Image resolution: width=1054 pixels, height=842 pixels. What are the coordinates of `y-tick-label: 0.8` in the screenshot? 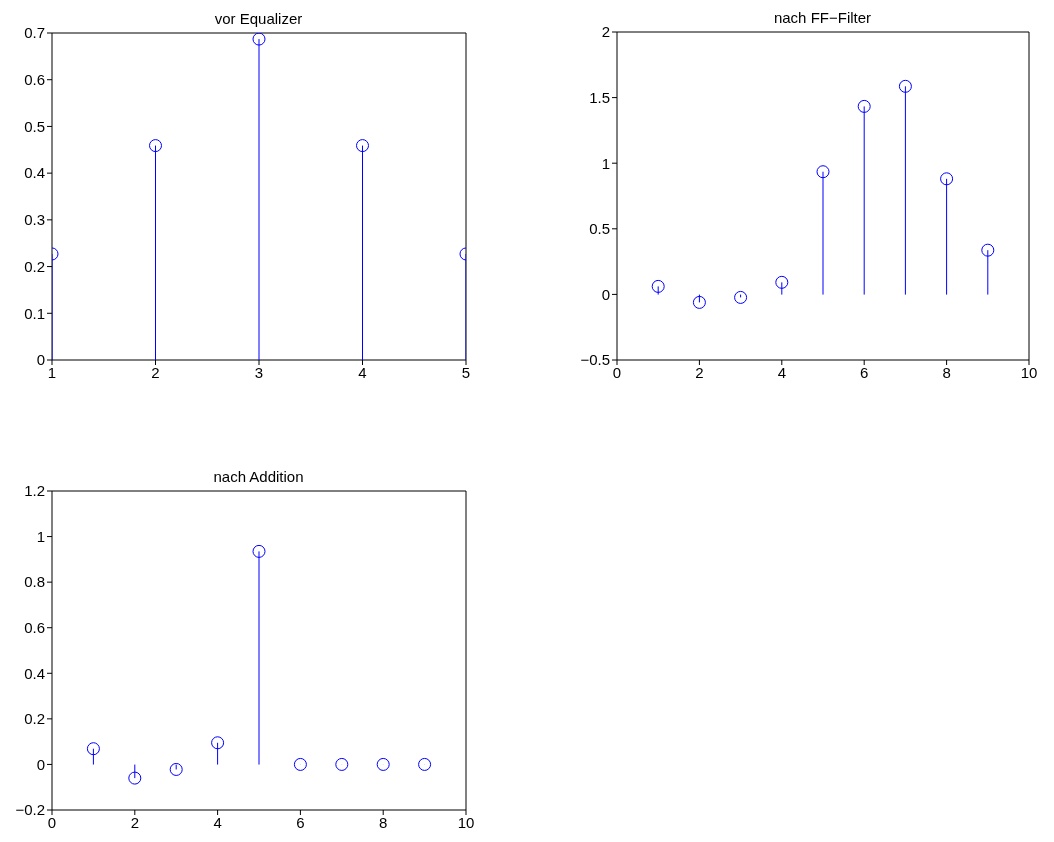 It's located at (34, 582).